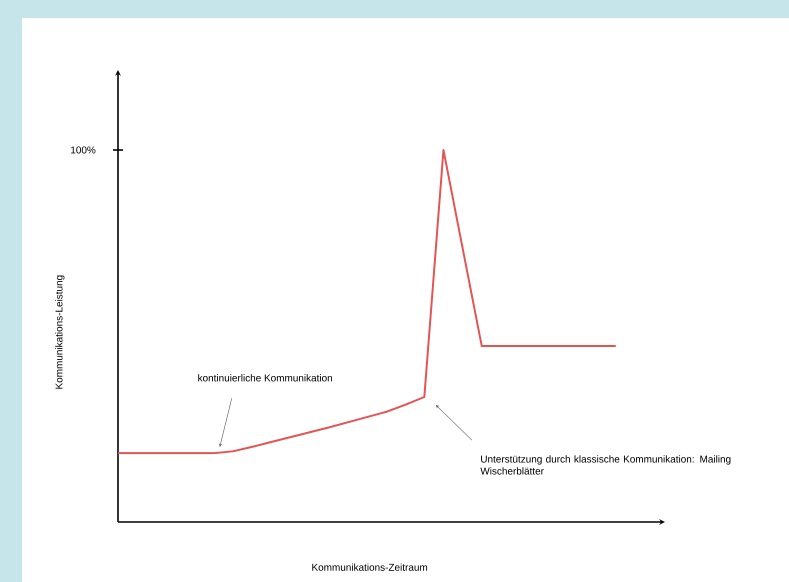 This screenshot has width=789, height=582. Describe the element at coordinates (59, 332) in the screenshot. I see `y-axis-title: Kommunikations-Leistung` at that location.